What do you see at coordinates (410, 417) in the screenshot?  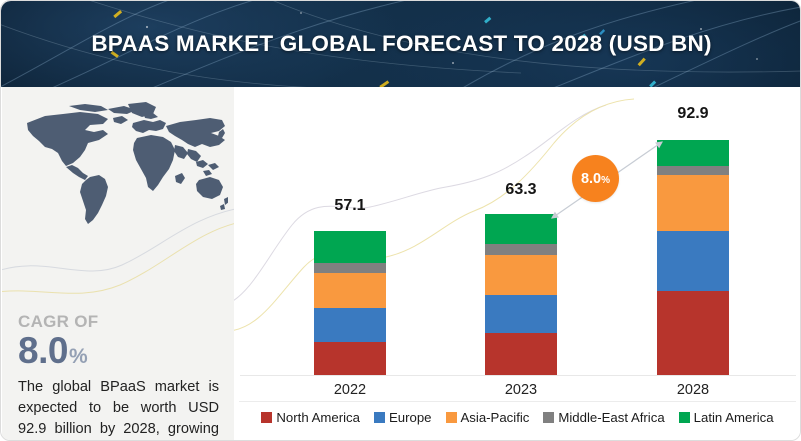 I see `legend-label: Europe` at bounding box center [410, 417].